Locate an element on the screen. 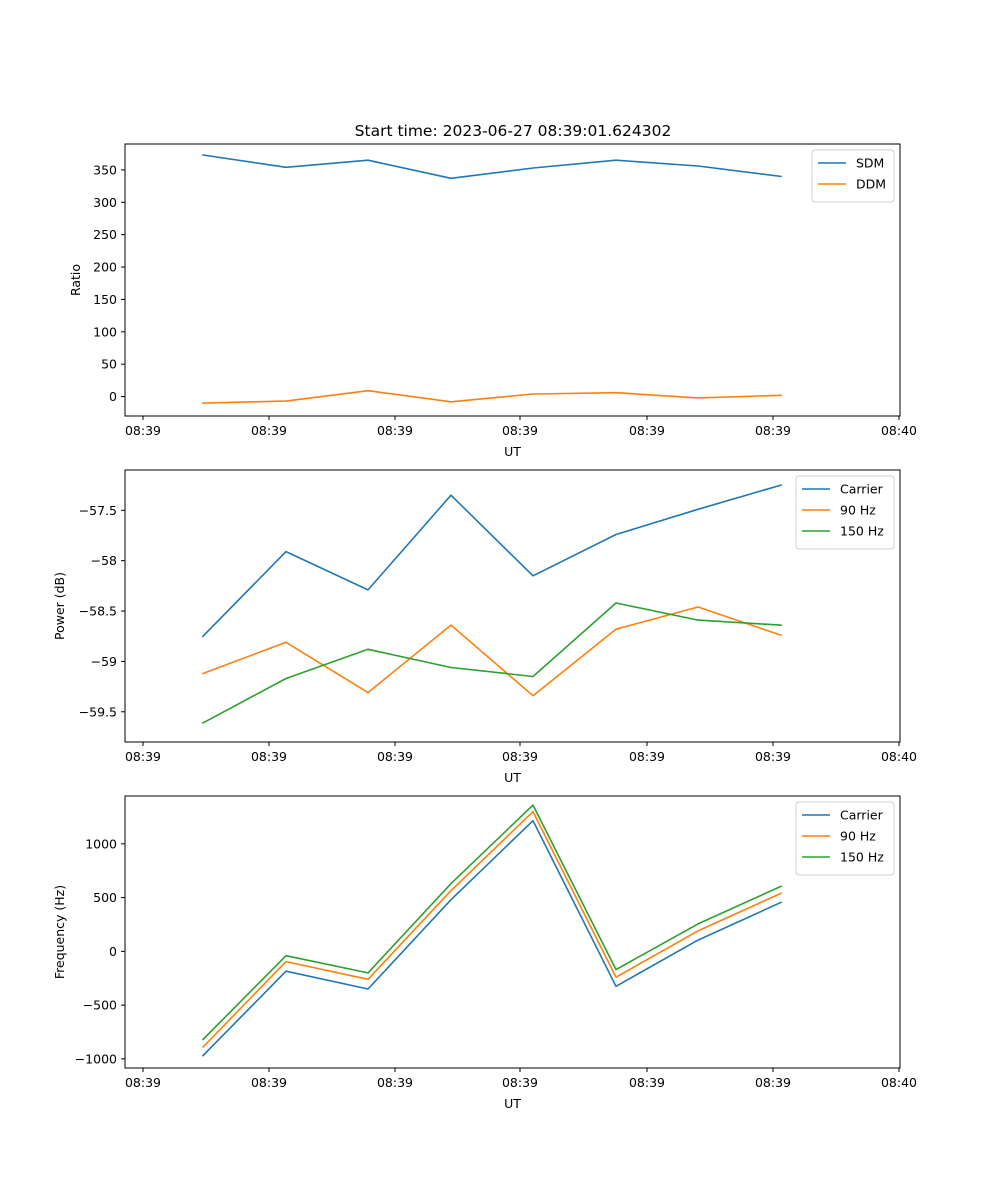 The height and width of the screenshot is (1200, 1000). legend-entry: DDM is located at coordinates (871, 184).